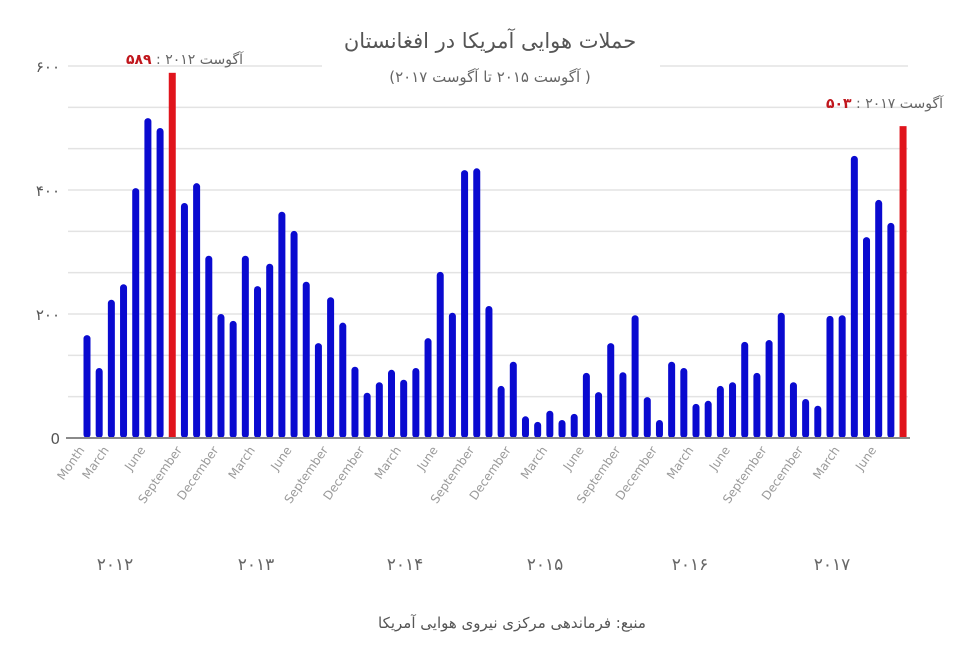 This screenshot has width=961, height=646. What do you see at coordinates (839, 104) in the screenshot?
I see `annotation-value: ۵۰۳` at bounding box center [839, 104].